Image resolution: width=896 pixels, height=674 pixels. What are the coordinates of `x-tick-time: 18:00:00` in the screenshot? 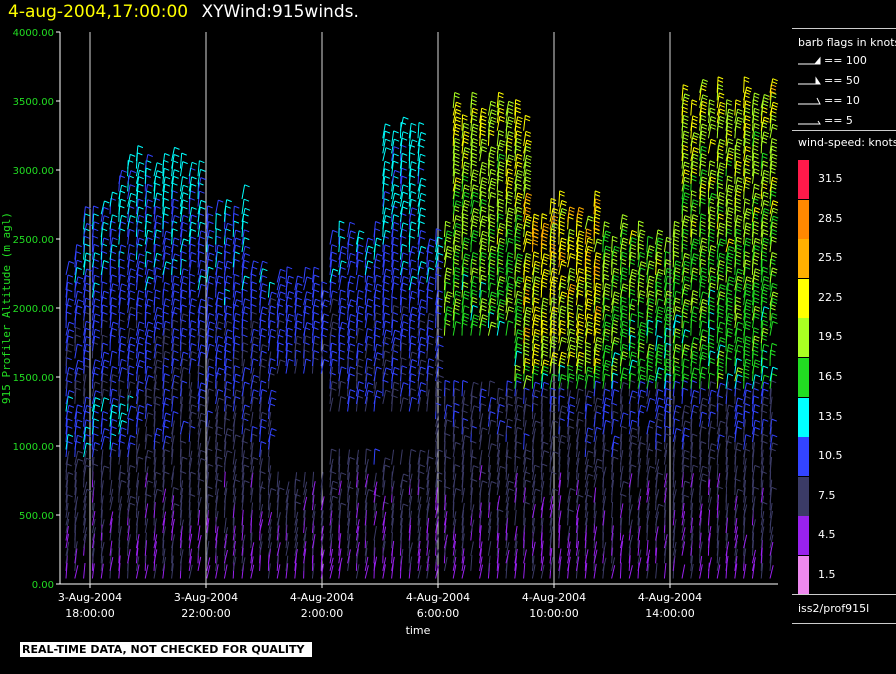 It's located at (89, 613).